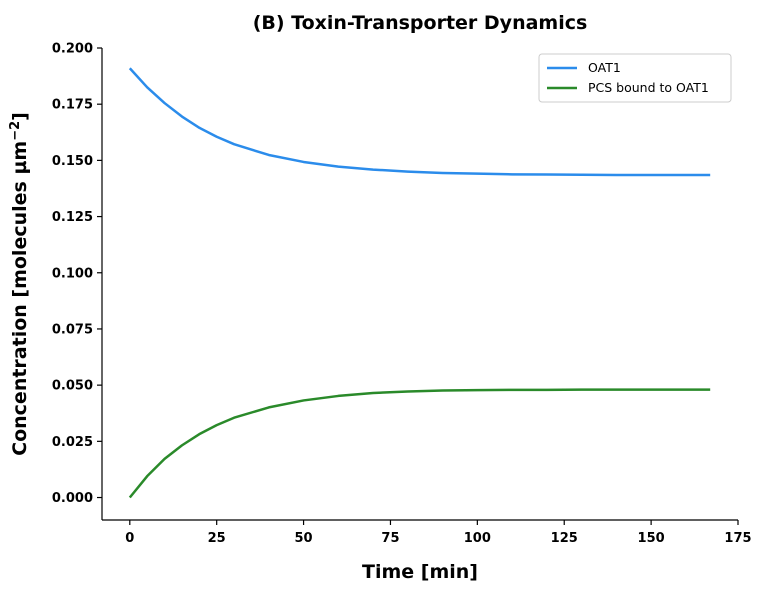 This screenshot has width=770, height=592. What do you see at coordinates (564, 538) in the screenshot?
I see `x-tick-label: 125` at bounding box center [564, 538].